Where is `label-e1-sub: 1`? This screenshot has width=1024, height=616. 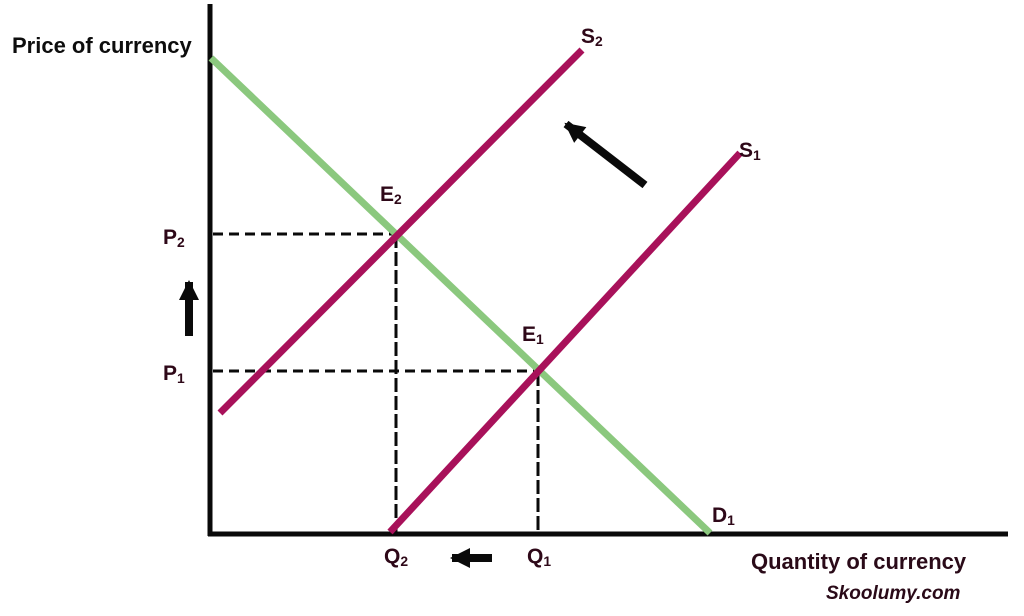
label-e1-sub: 1 is located at coordinates (540, 339).